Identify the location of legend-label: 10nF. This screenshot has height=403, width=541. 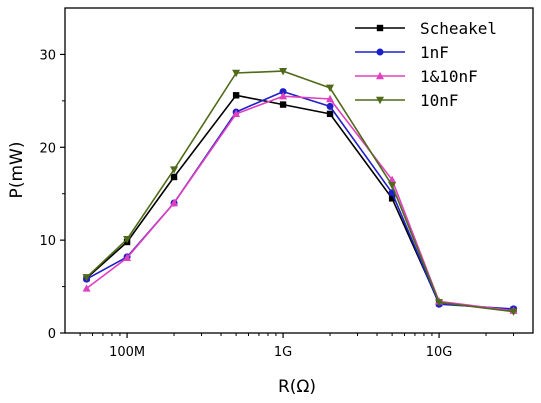
(439, 100).